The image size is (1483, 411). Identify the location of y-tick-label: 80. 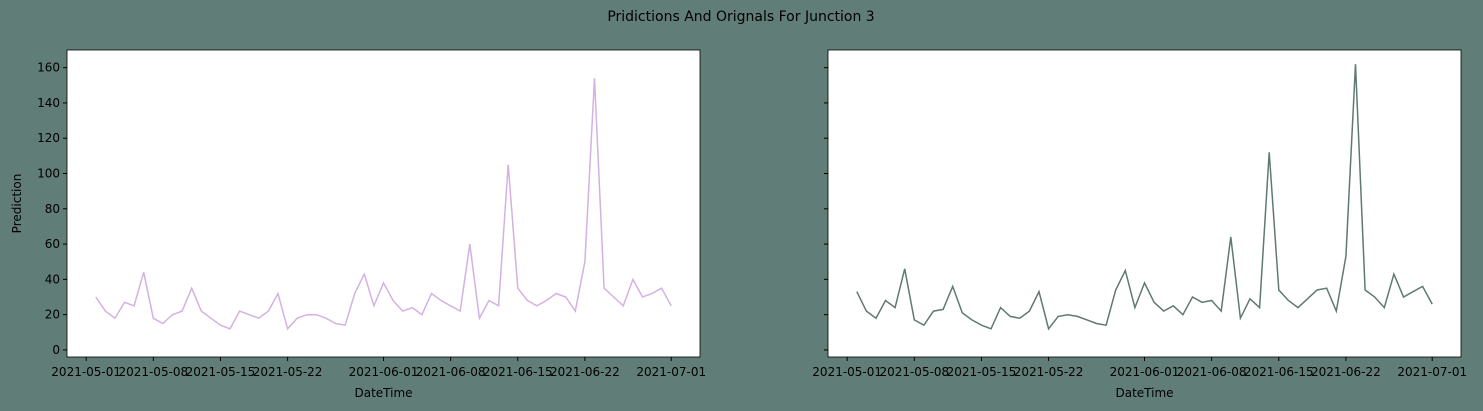
(52, 209).